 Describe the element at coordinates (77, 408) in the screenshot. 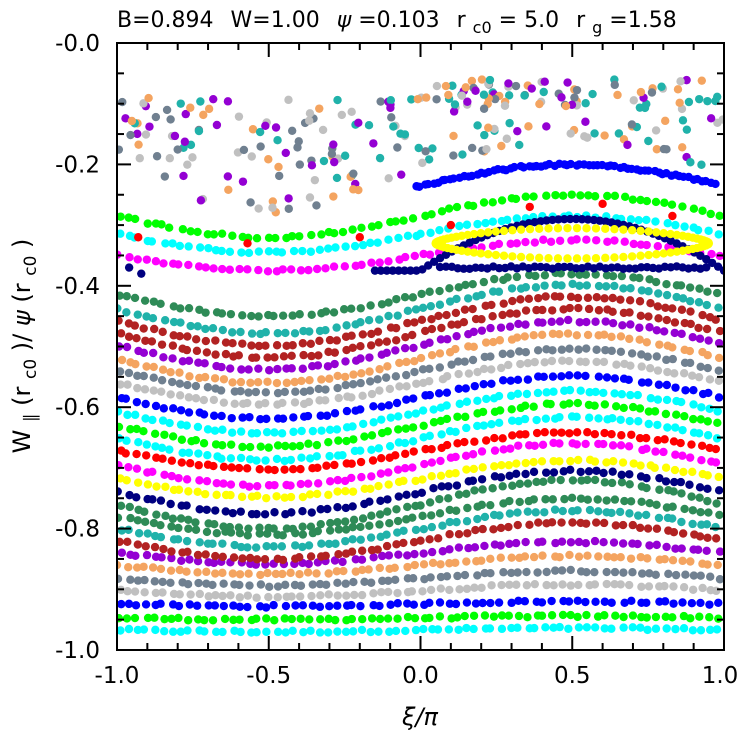

I see `y-tick-label: -0.6` at that location.